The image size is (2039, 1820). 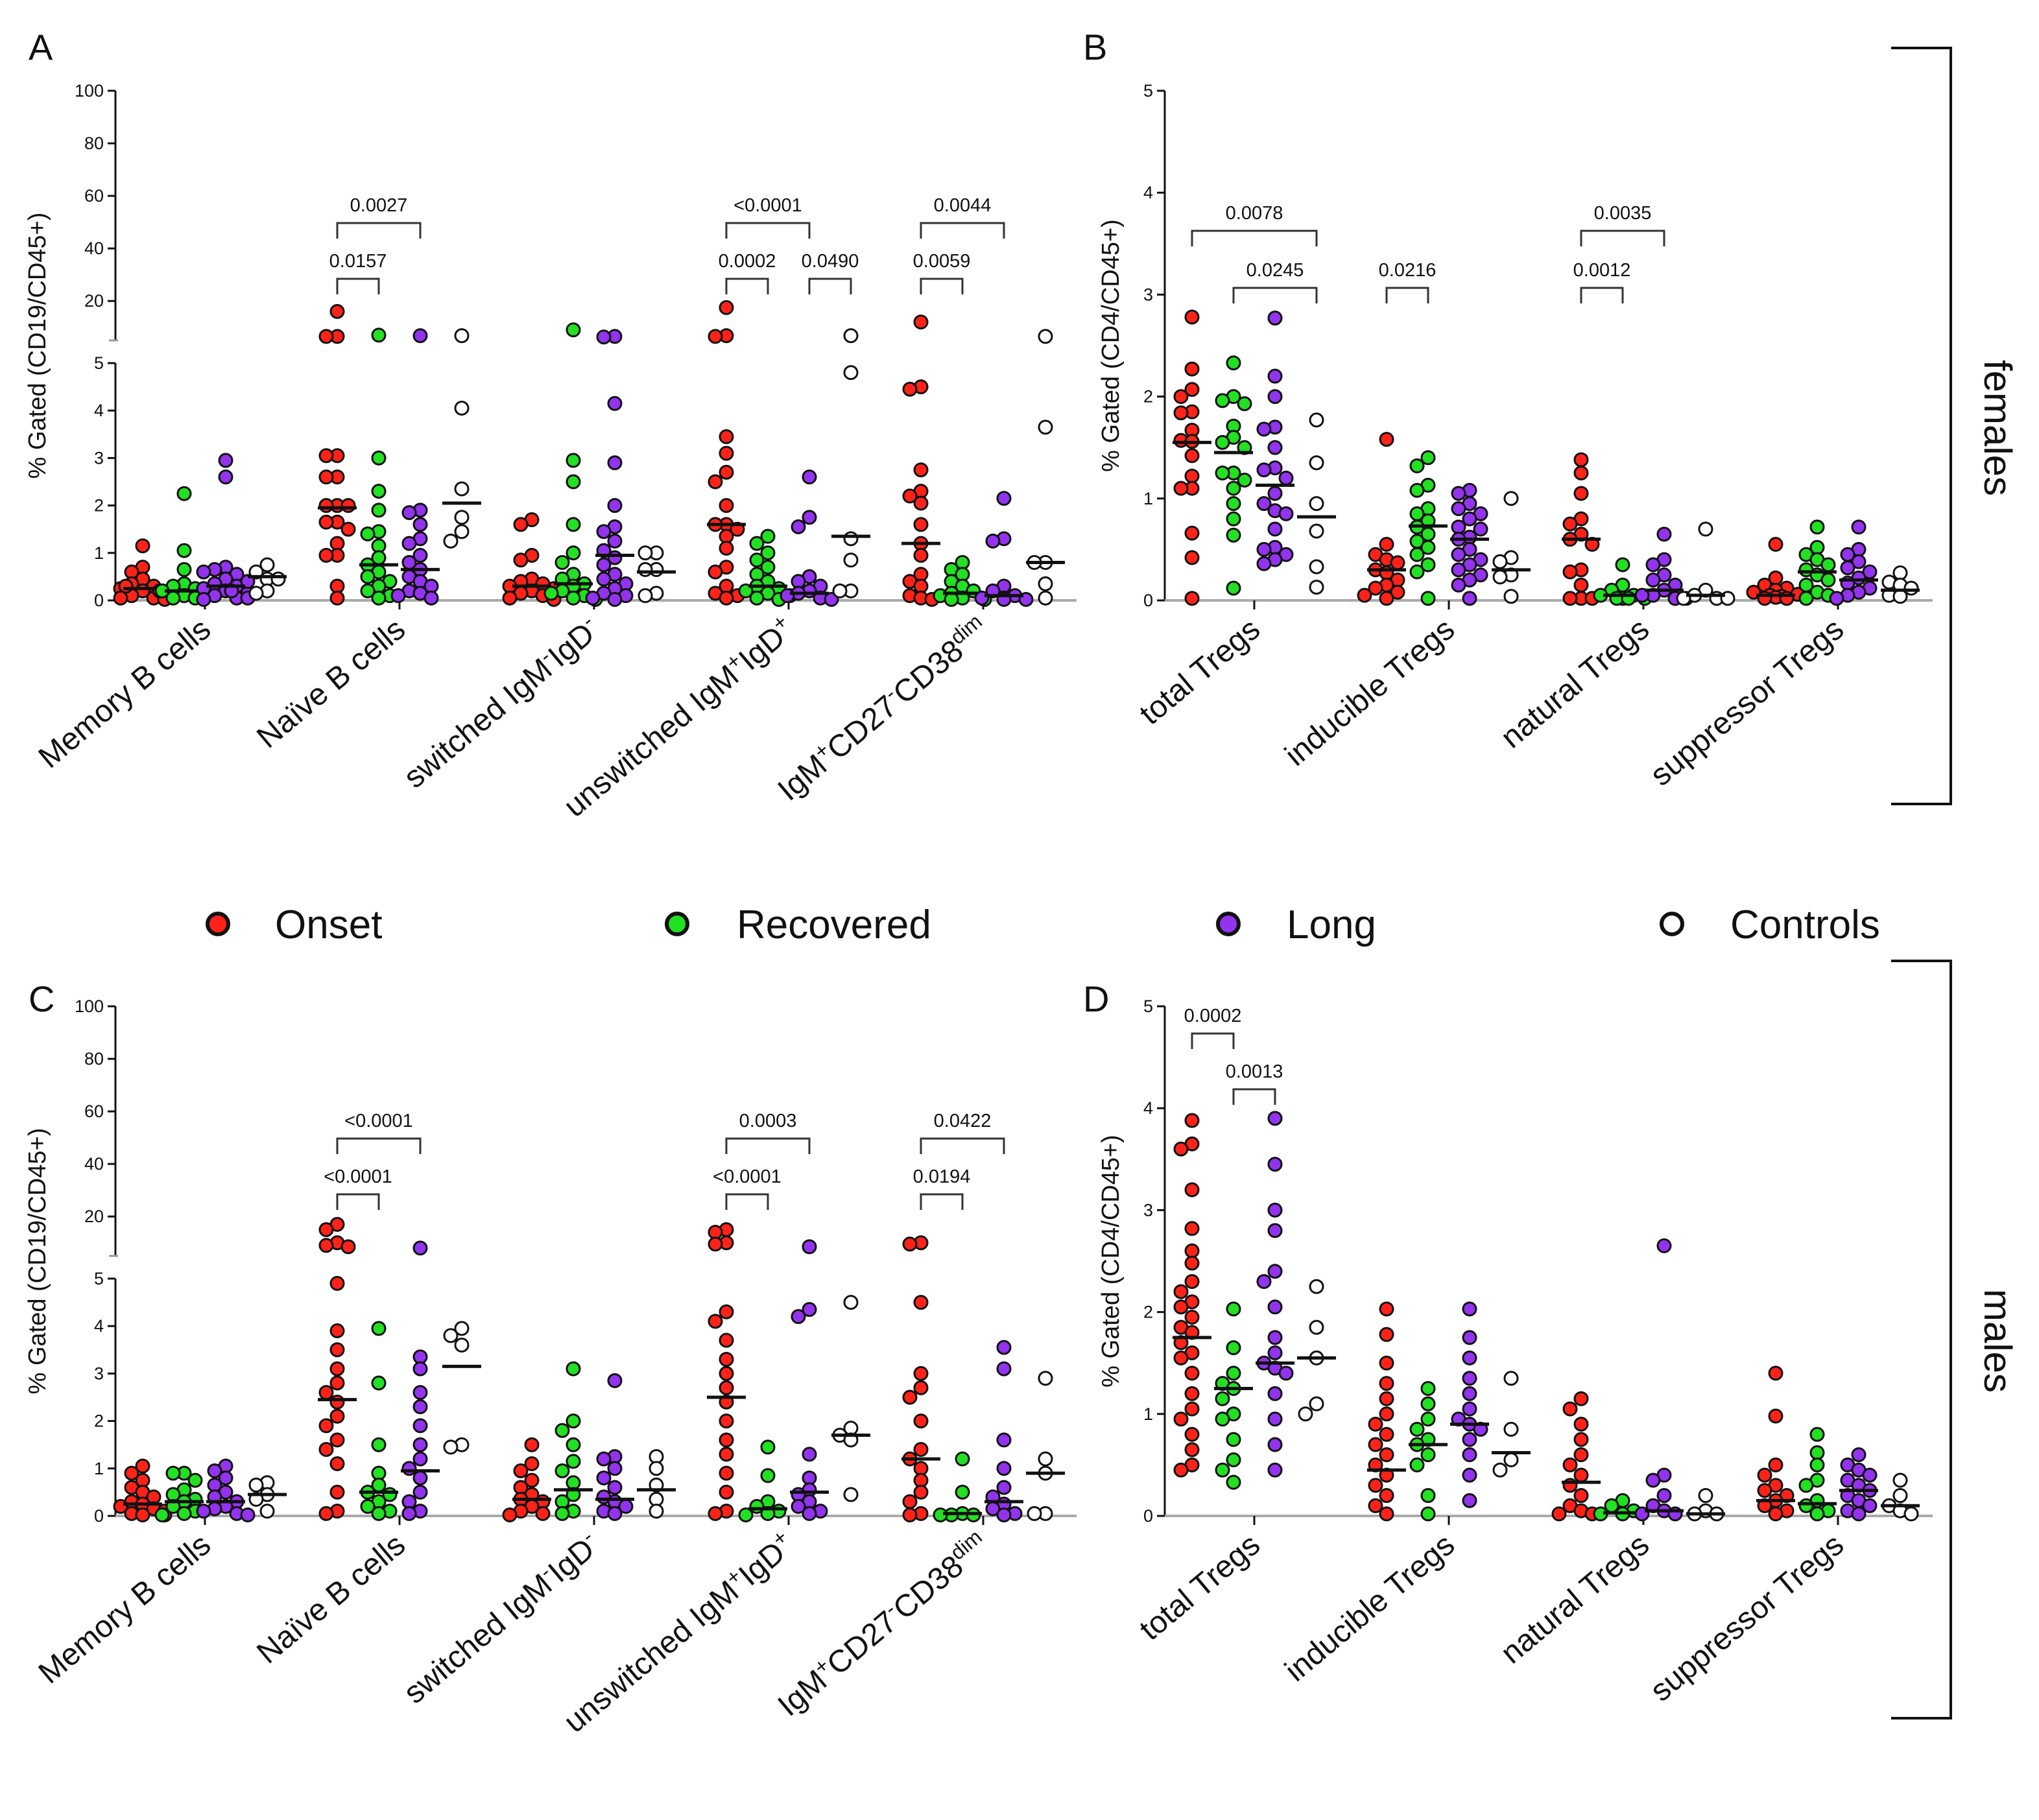 What do you see at coordinates (99, 553) in the screenshot?
I see `y-tick-label: 1` at bounding box center [99, 553].